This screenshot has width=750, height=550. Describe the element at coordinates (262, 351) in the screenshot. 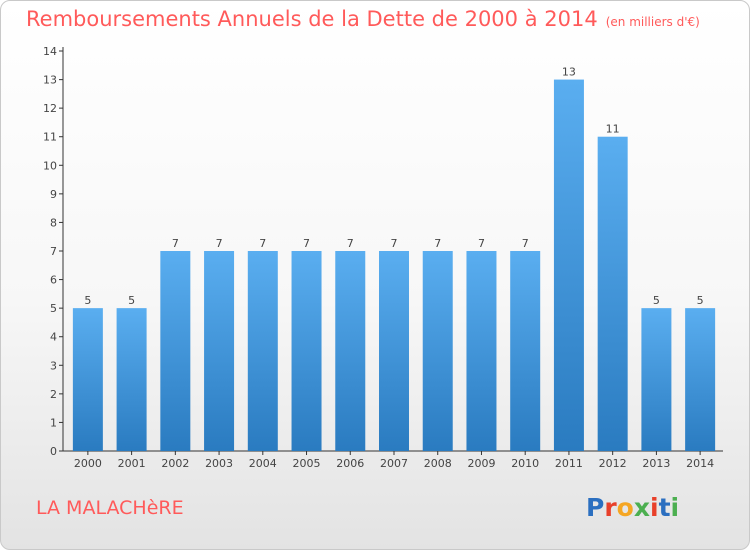

I see `bar-2004` at that location.